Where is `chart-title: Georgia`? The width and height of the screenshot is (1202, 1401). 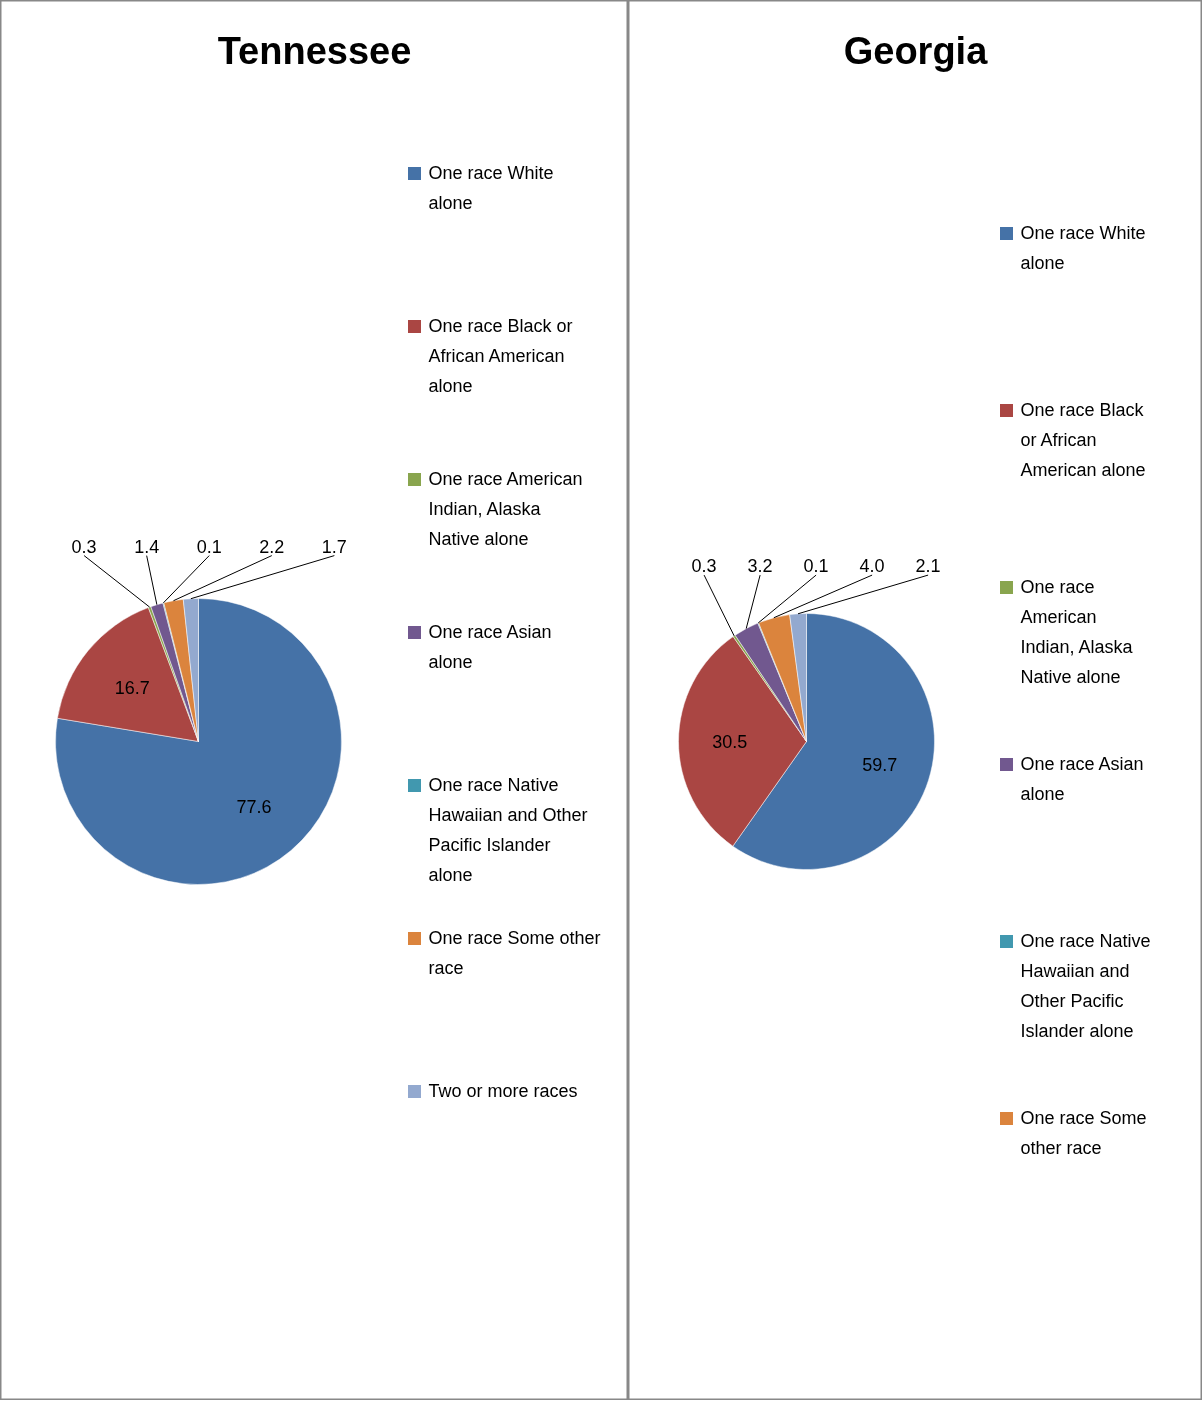 chart-title: Georgia is located at coordinates (916, 50).